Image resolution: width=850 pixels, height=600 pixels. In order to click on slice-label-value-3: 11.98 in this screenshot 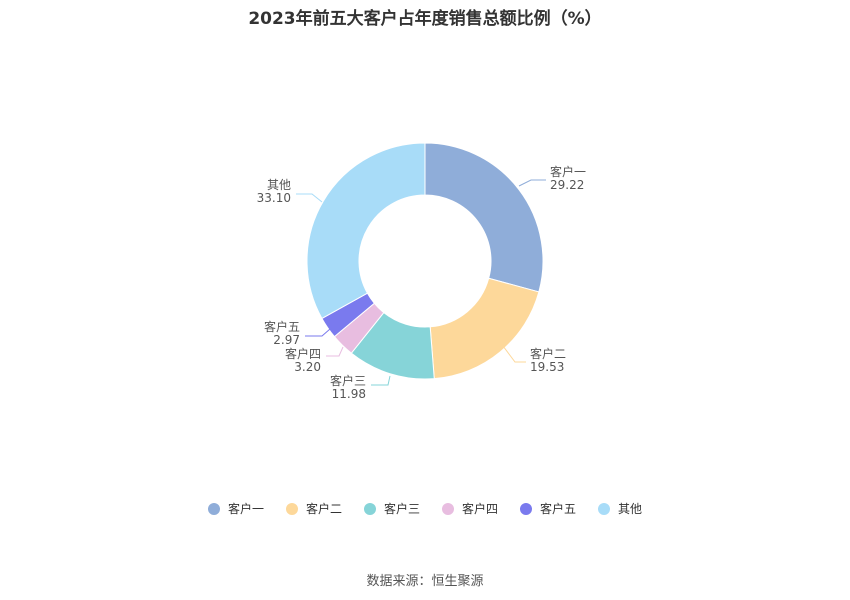, I will do `click(349, 394)`.